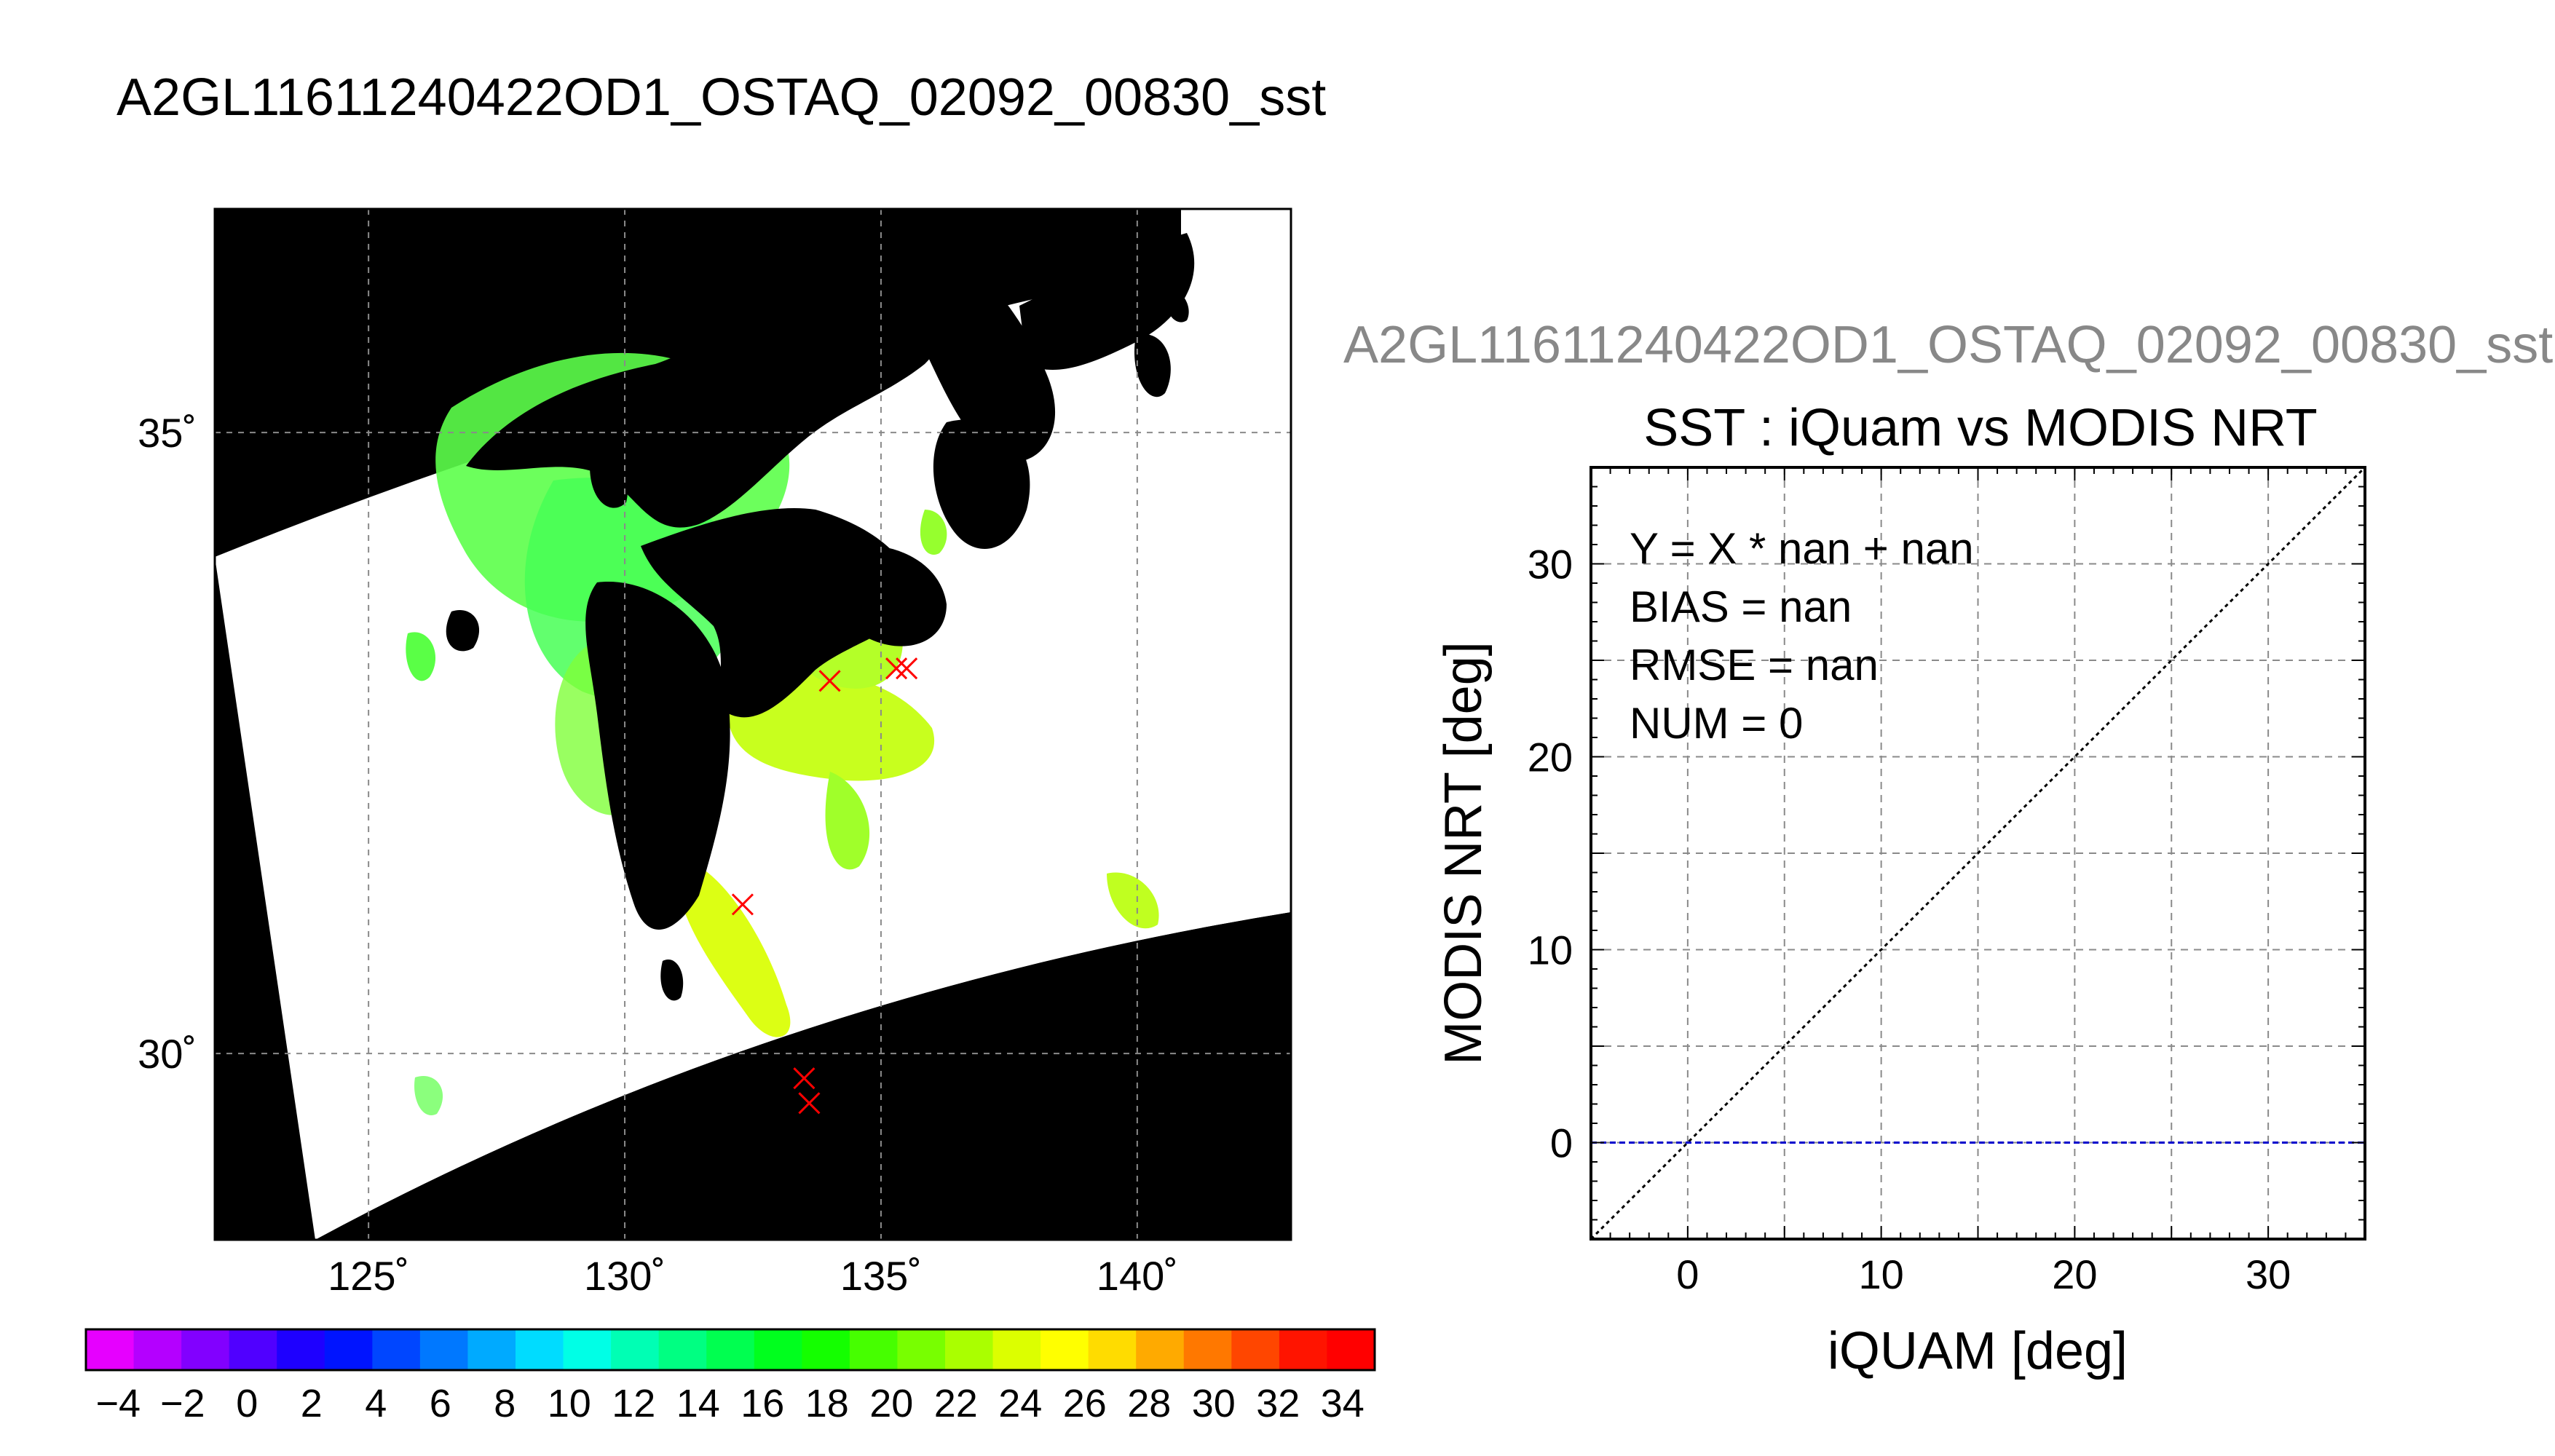  I want to click on colorbar-tick-label: 4, so click(376, 1403).